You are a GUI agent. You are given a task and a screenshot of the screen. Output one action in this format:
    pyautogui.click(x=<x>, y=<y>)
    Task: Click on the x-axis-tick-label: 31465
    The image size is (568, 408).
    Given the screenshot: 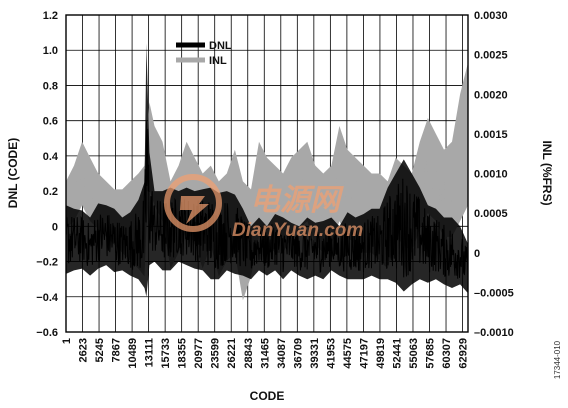 What is the action you would take?
    pyautogui.click(x=265, y=353)
    